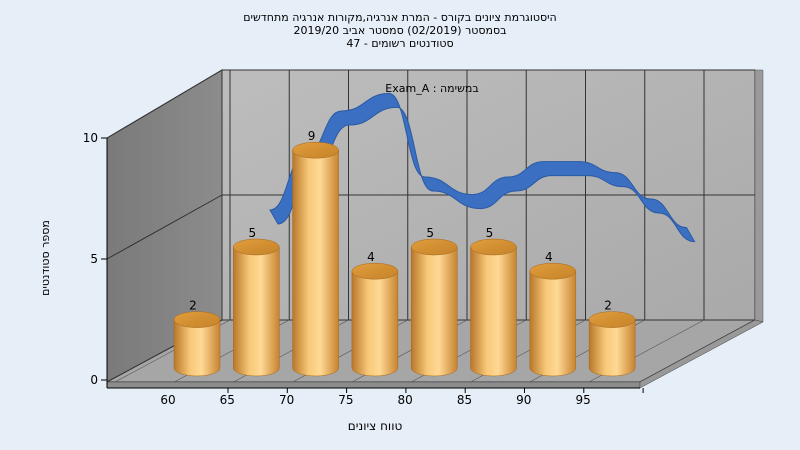  Describe the element at coordinates (405, 400) in the screenshot. I see `x-tick-label: 80` at that location.